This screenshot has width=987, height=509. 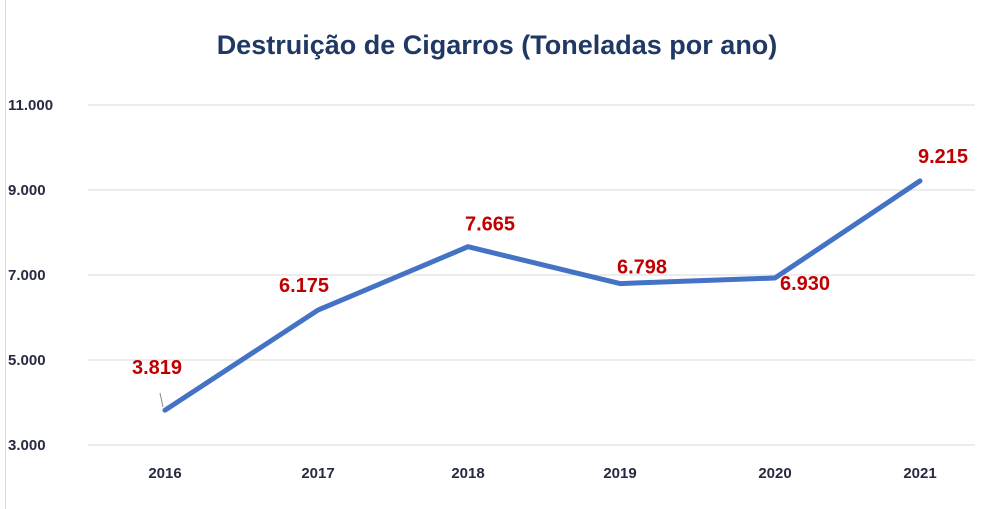 I want to click on x-tick-label: 2018, so click(x=467, y=473).